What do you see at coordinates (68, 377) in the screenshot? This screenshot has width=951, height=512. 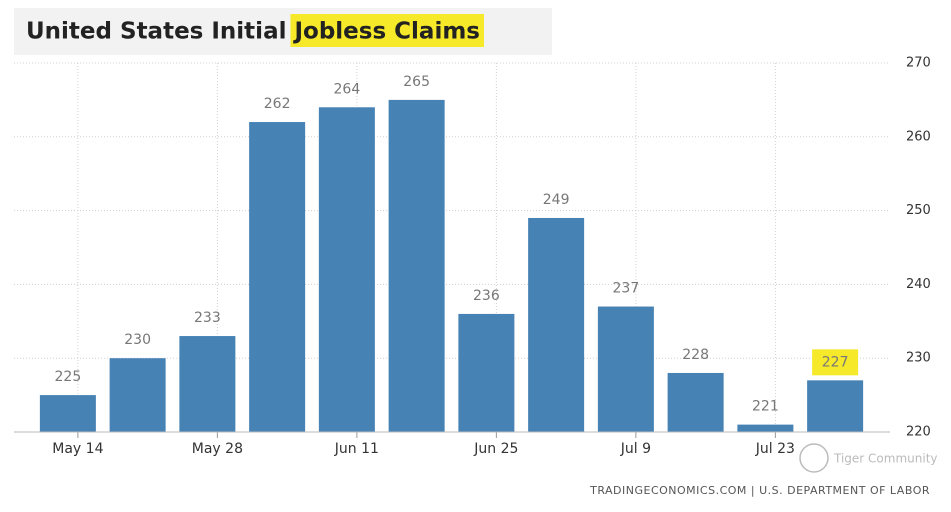 I see `value-label: 225` at bounding box center [68, 377].